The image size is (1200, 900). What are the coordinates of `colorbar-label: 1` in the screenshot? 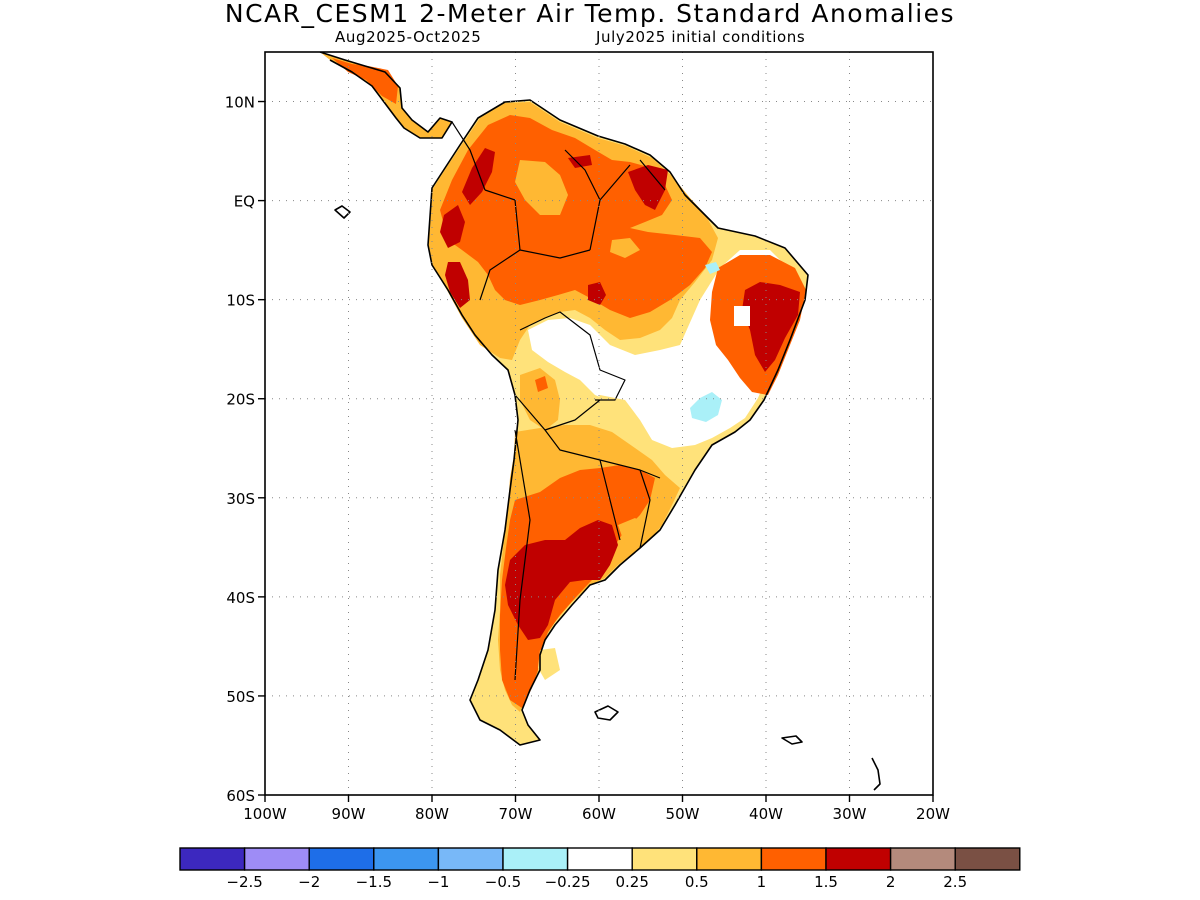 It's located at (762, 882).